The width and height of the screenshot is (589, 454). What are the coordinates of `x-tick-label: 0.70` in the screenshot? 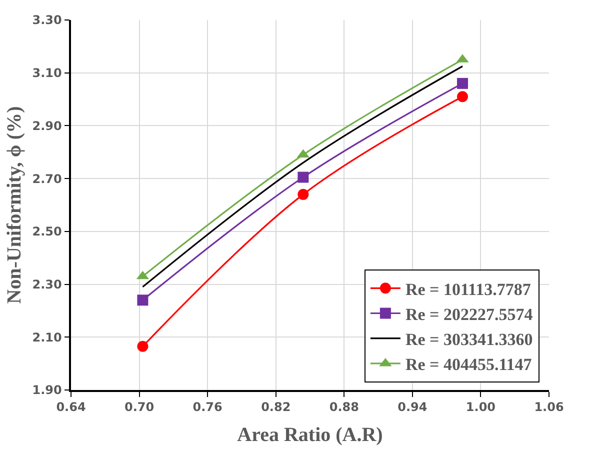 It's located at (139, 407).